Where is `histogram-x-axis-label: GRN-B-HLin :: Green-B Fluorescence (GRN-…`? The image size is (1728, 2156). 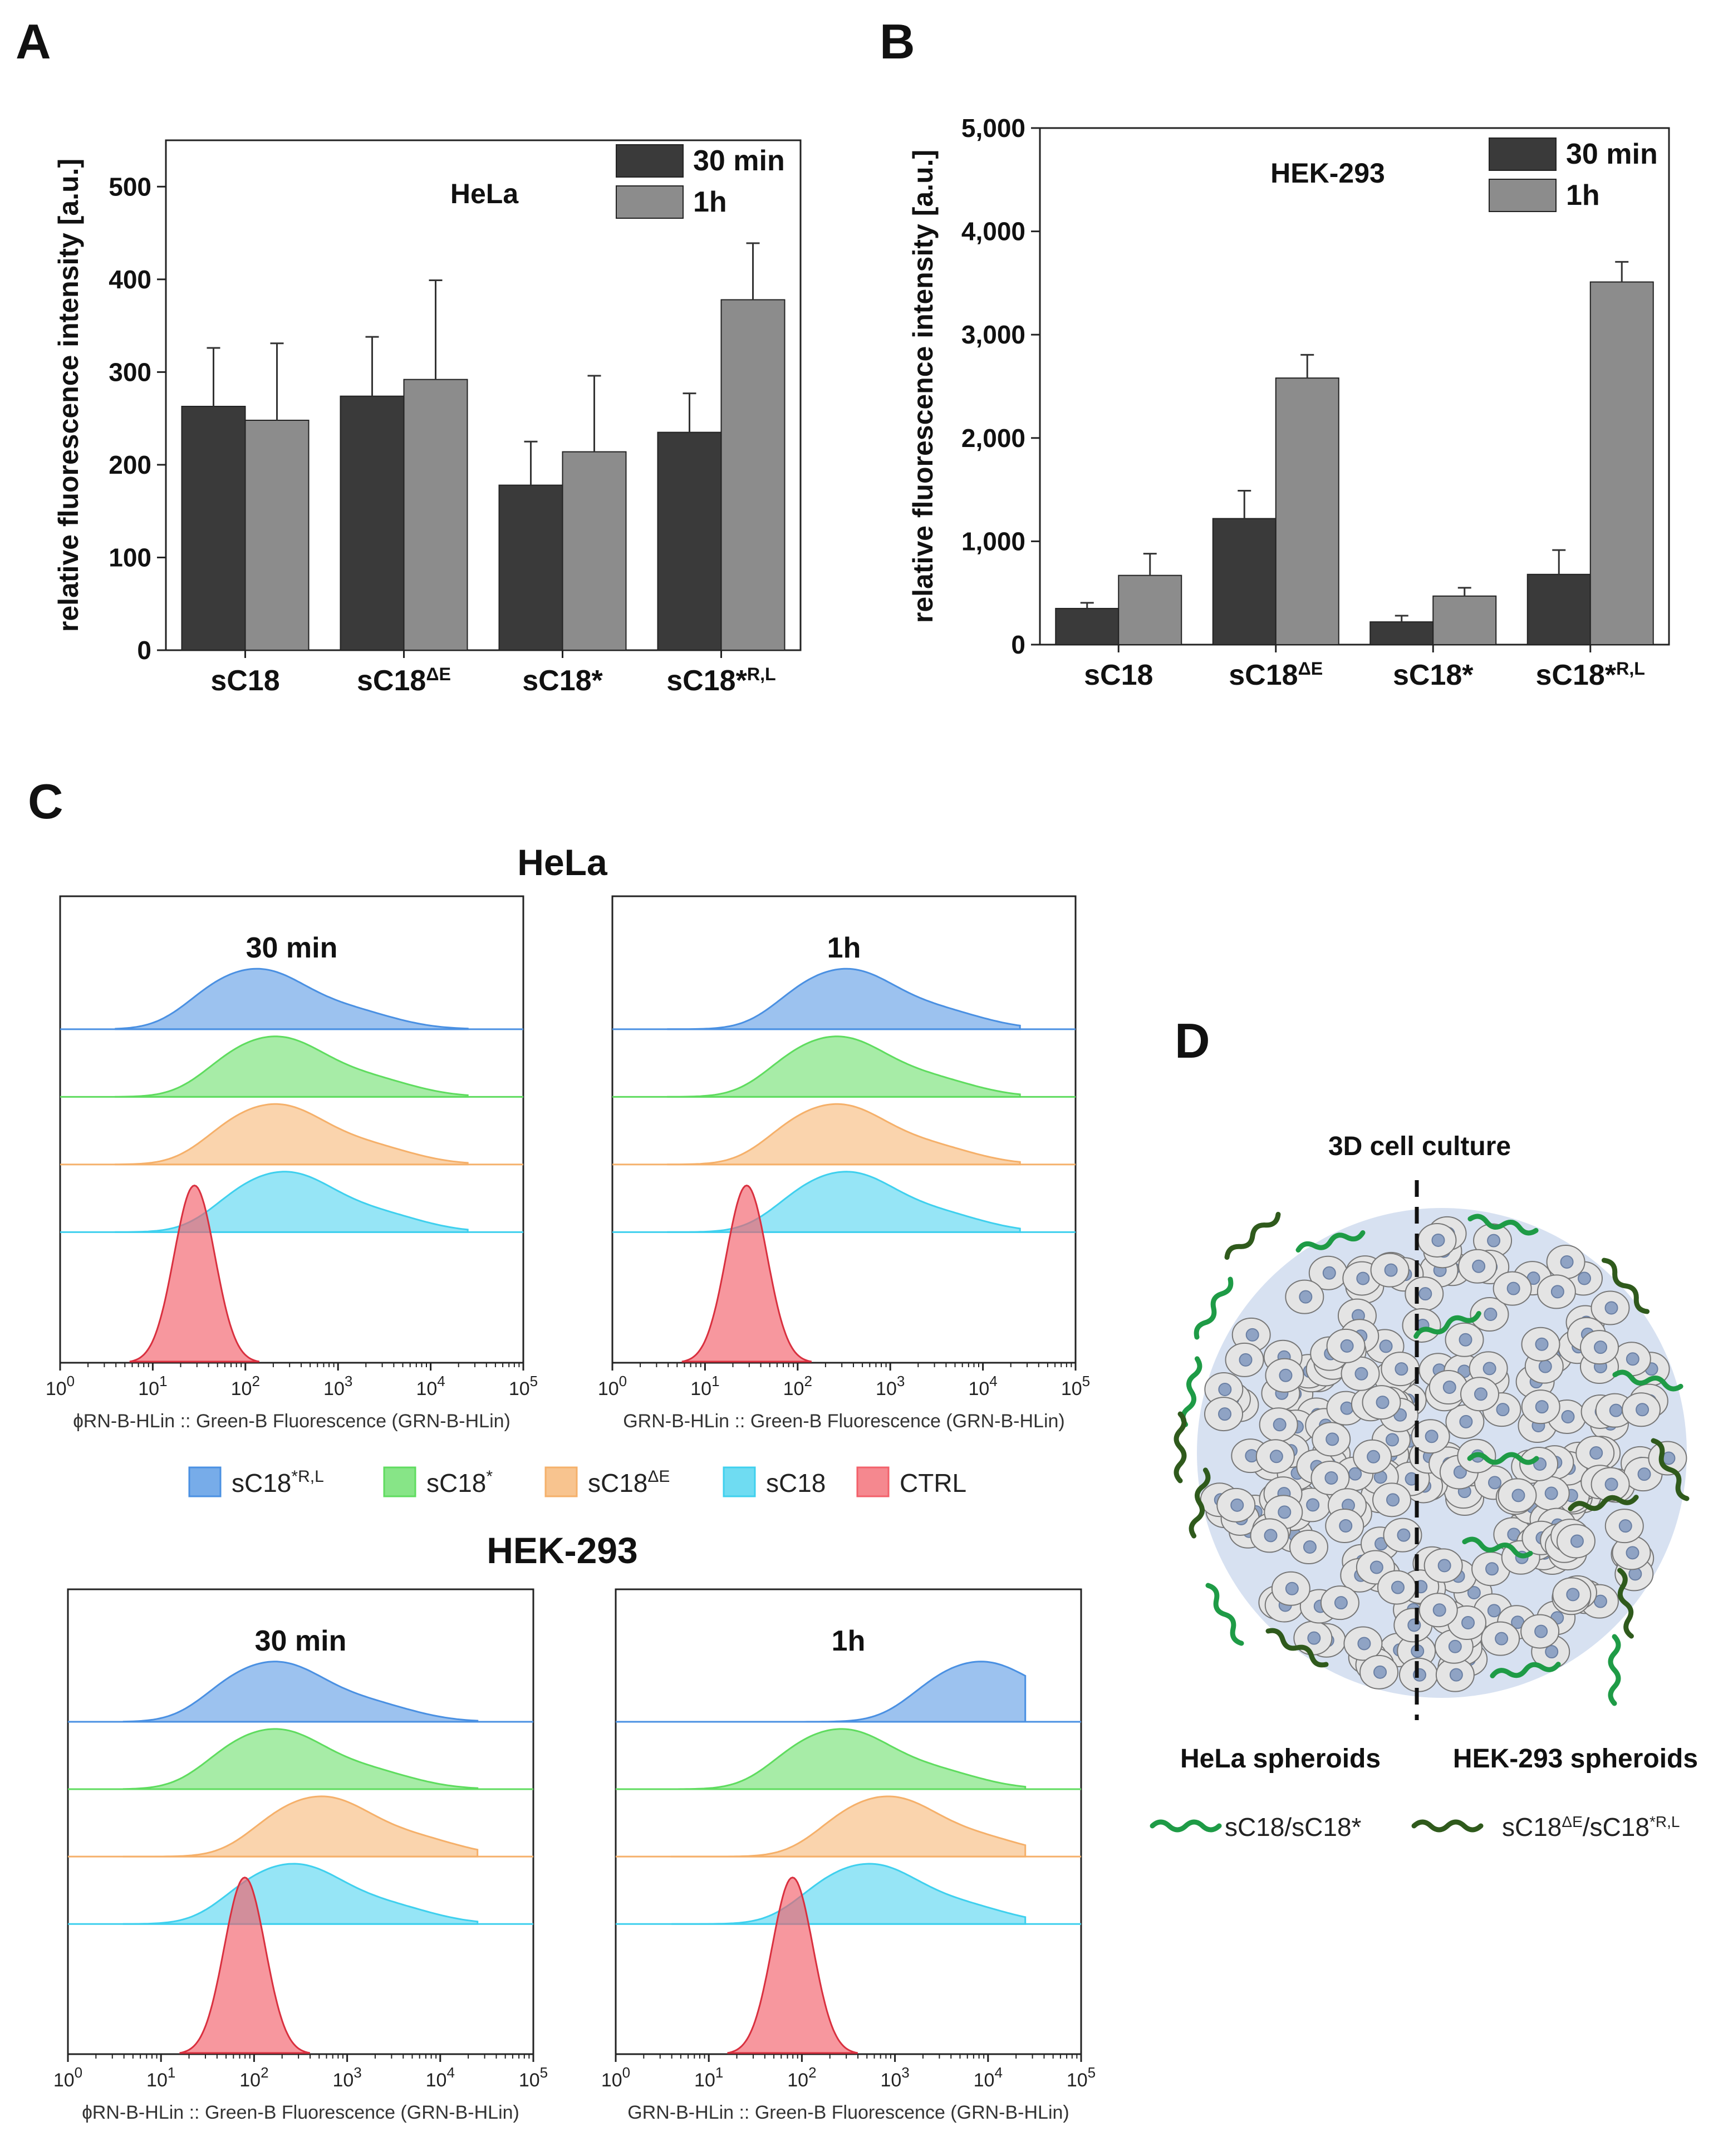 histogram-x-axis-label: GRN-B-HLin :: Green-B Fluorescence (GRN-… is located at coordinates (844, 1421).